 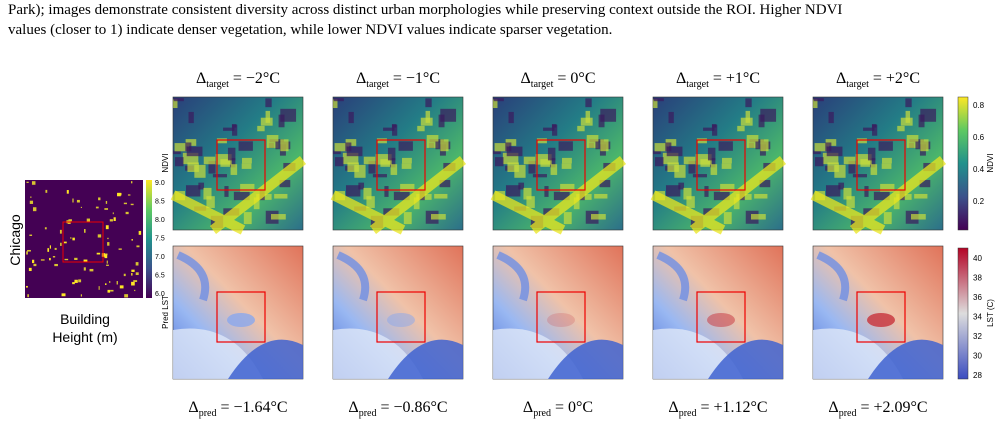 What do you see at coordinates (990, 162) in the screenshot?
I see `colorbar-label: NDVI` at bounding box center [990, 162].